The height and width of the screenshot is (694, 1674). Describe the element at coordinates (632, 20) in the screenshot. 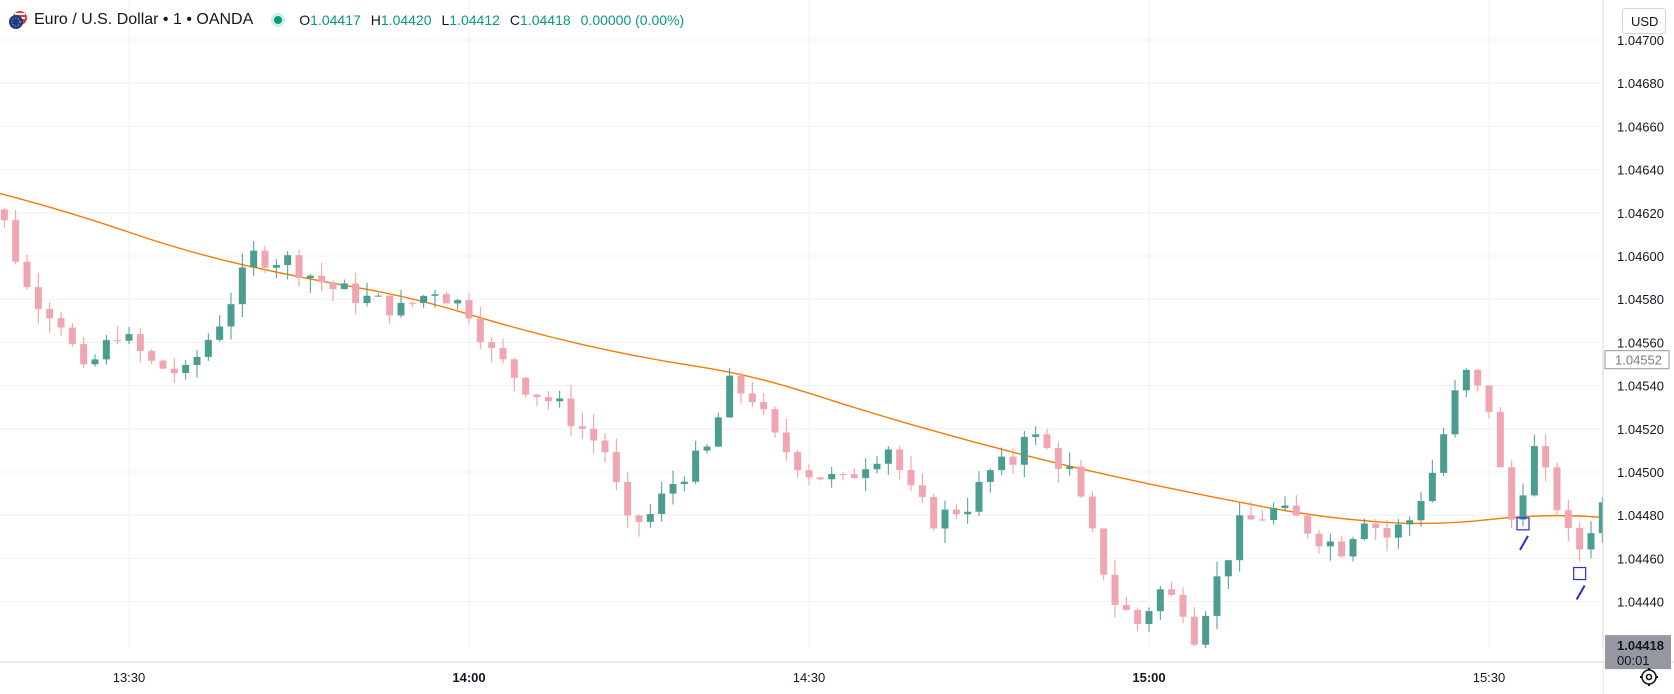

I see `change-value: 0.00000 (0.00%)` at that location.